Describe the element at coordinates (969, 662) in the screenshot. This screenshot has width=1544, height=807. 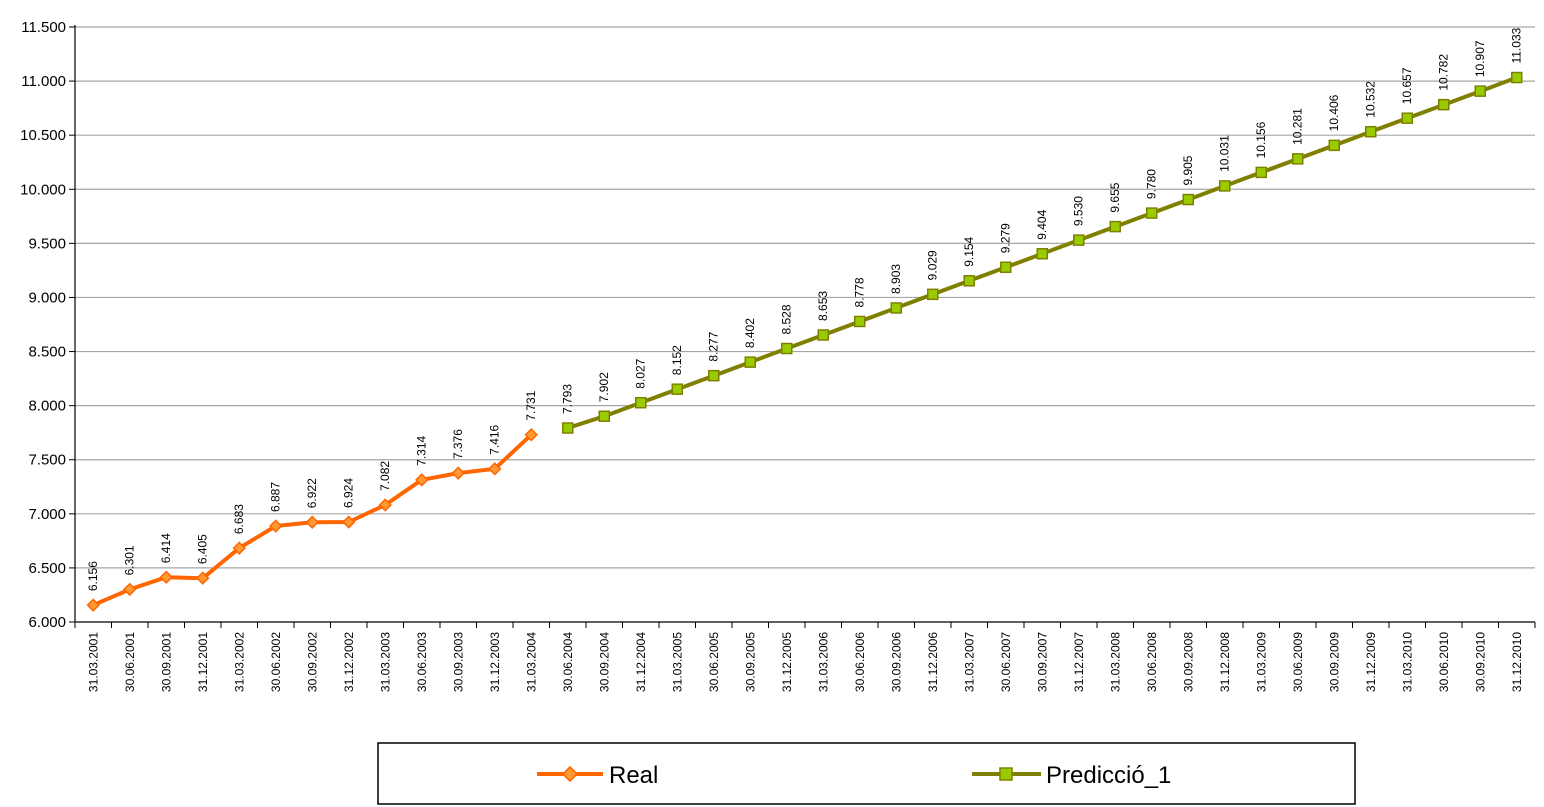
I see `x-tick-label: 31.03.2007` at that location.